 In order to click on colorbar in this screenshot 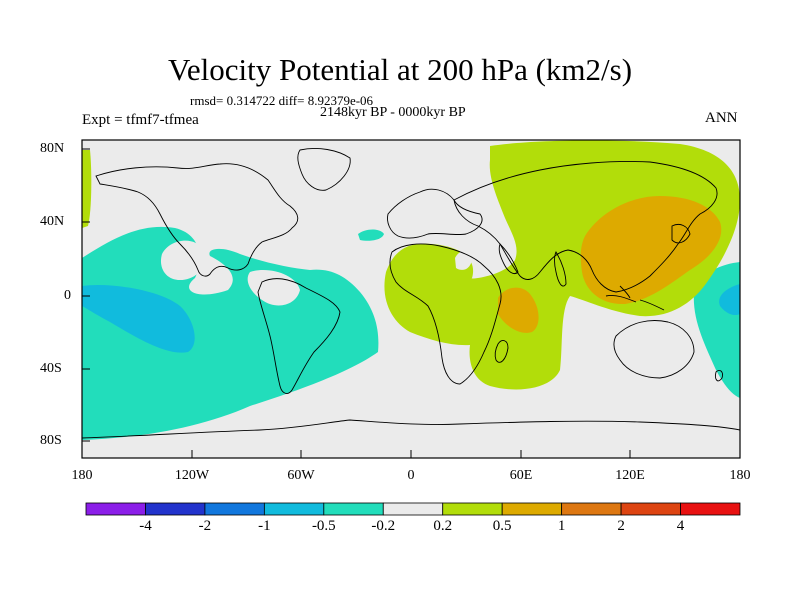, I will do `click(413, 509)`.